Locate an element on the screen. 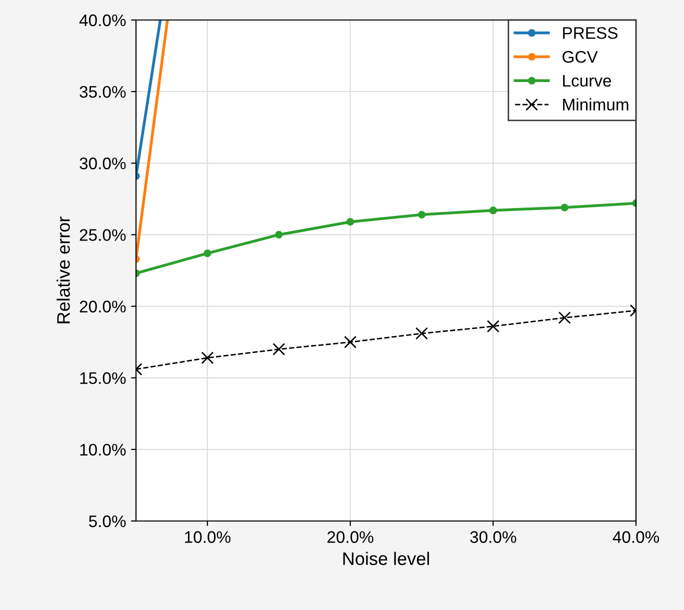 The width and height of the screenshot is (684, 610). x-tick-label: 10.0% is located at coordinates (207, 537).